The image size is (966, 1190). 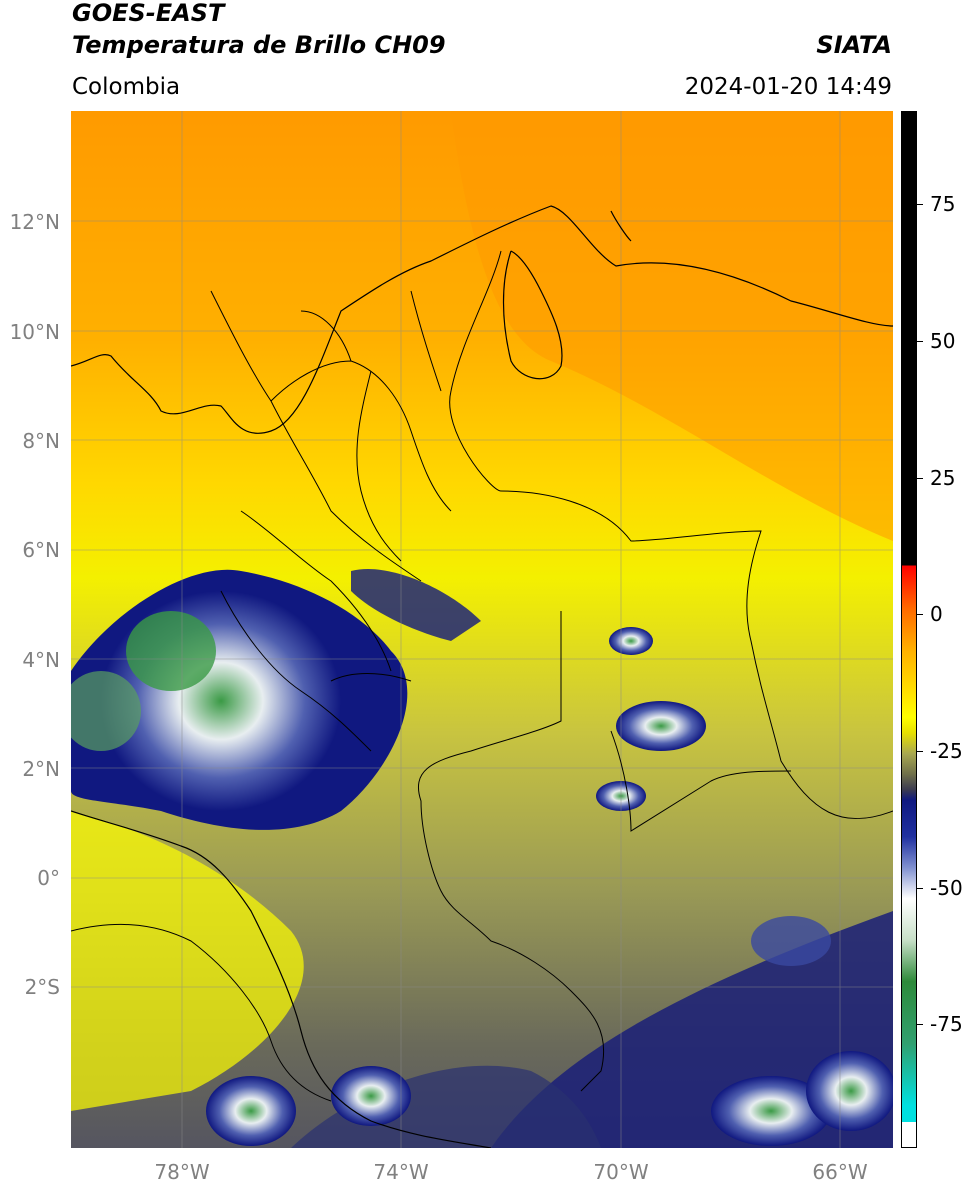 What do you see at coordinates (946, 1024) in the screenshot?
I see `colorbar-label-neg75: -75` at bounding box center [946, 1024].